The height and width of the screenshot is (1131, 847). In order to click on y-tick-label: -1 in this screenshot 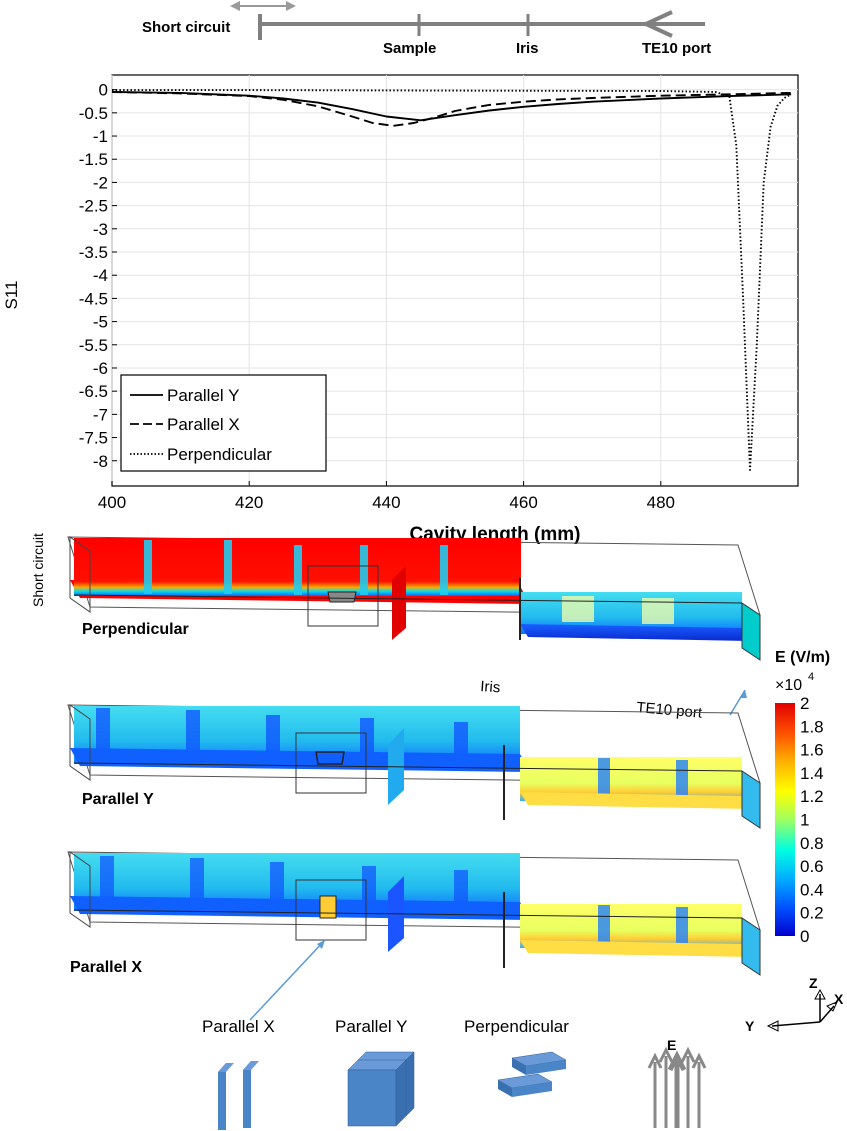, I will do `click(100, 136)`.